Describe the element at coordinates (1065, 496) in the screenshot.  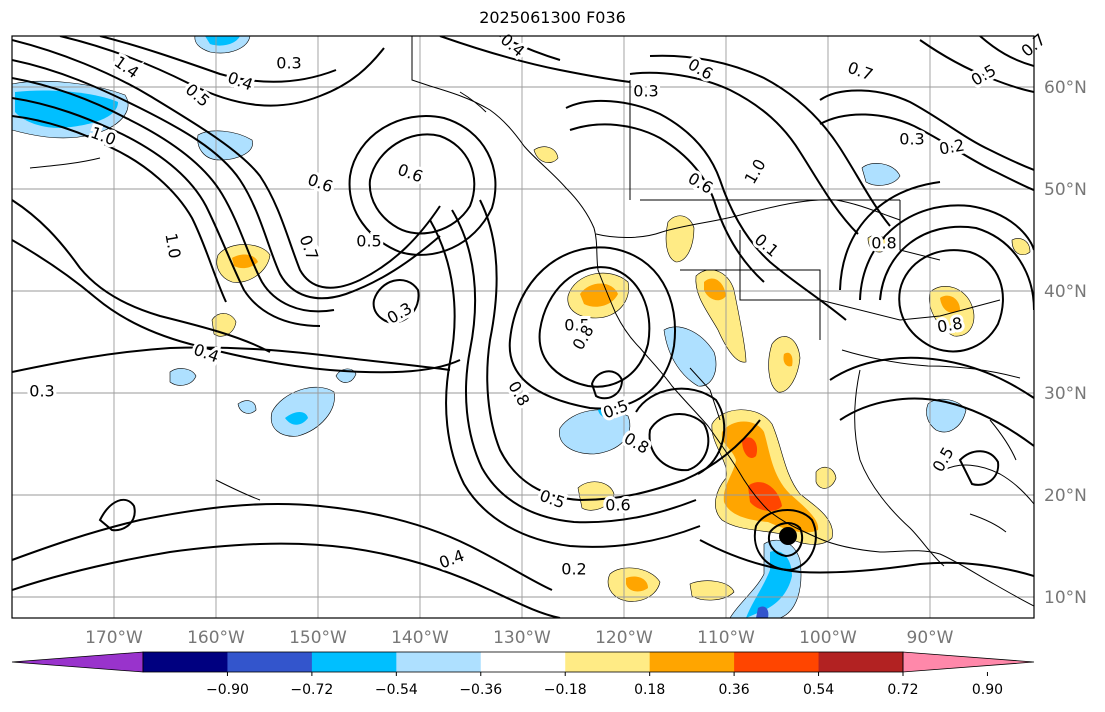
I see `lat-tick-label: 20°N` at that location.